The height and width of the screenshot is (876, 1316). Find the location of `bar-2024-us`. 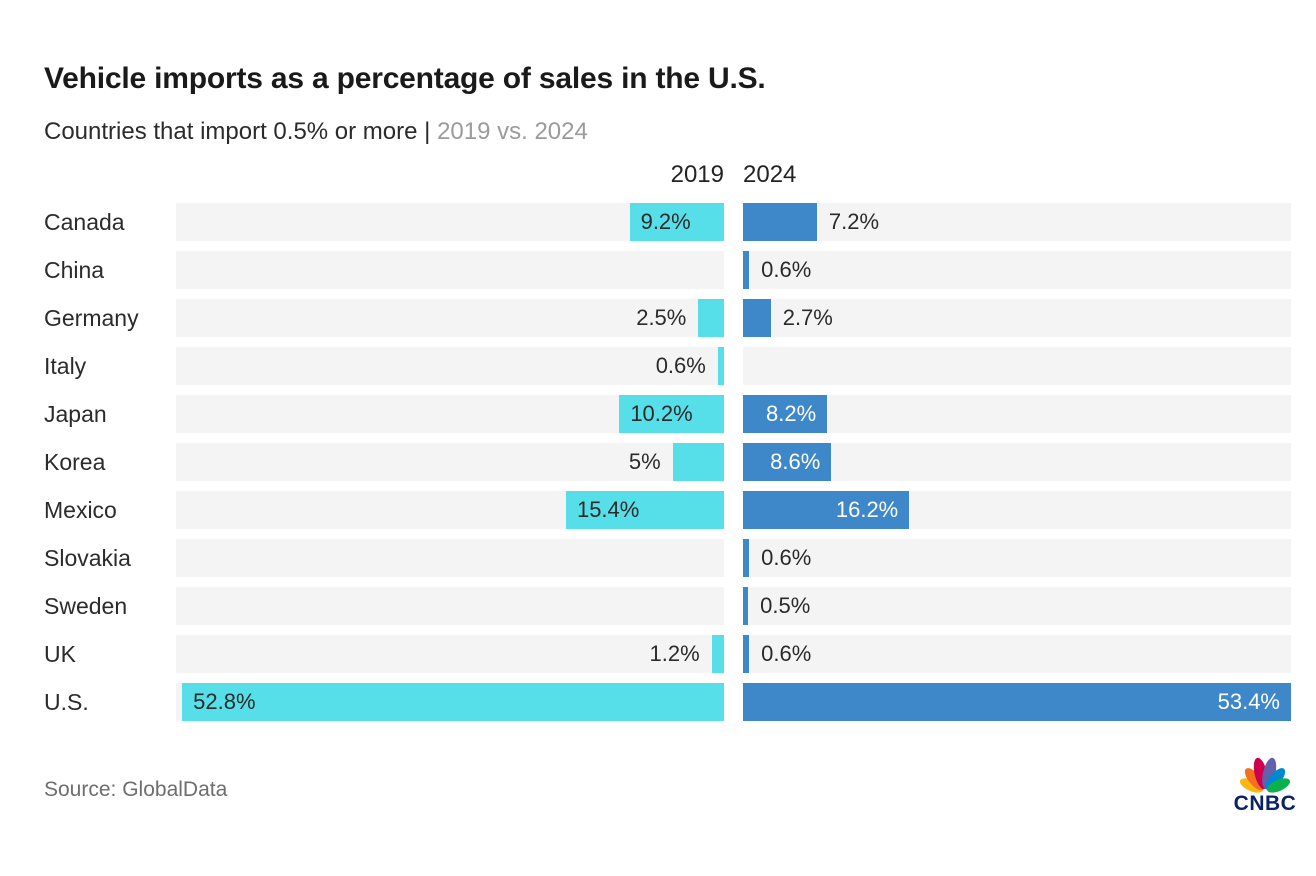

bar-2024-us is located at coordinates (1017, 702).